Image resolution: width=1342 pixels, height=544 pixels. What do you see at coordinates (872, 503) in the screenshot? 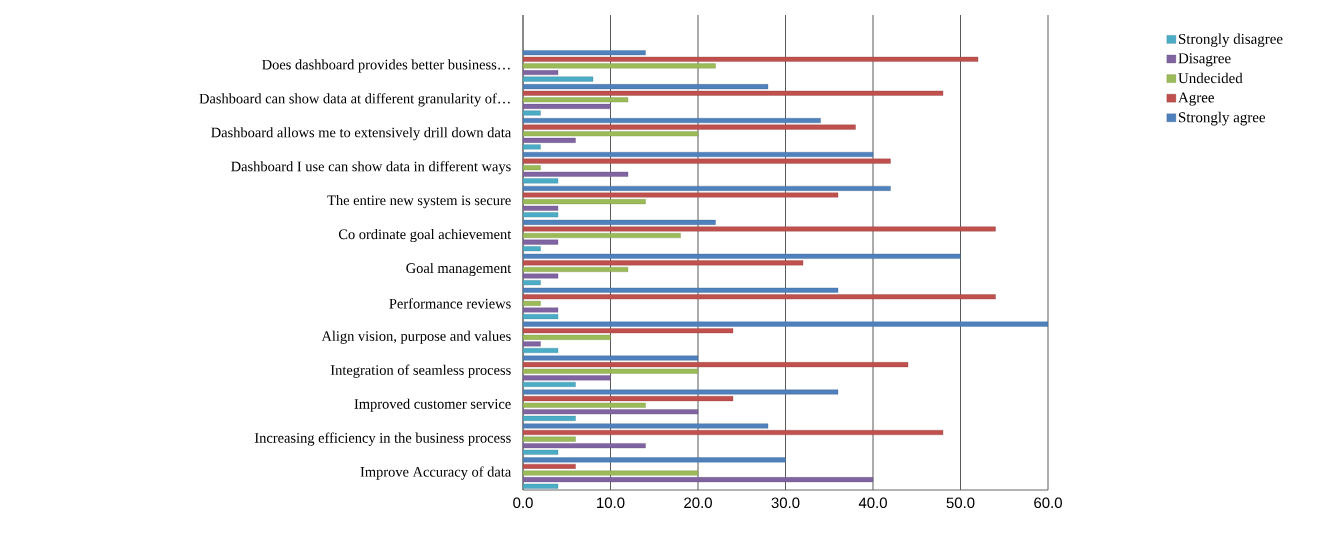
I see `x-tick-label: 40.0` at bounding box center [872, 503].